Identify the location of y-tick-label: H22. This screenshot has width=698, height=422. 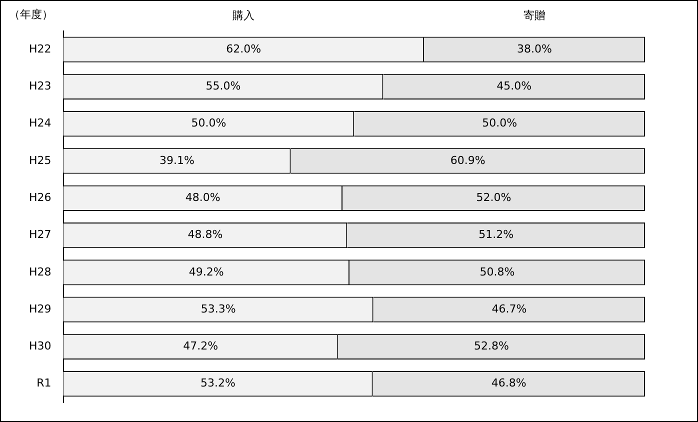
(40, 49).